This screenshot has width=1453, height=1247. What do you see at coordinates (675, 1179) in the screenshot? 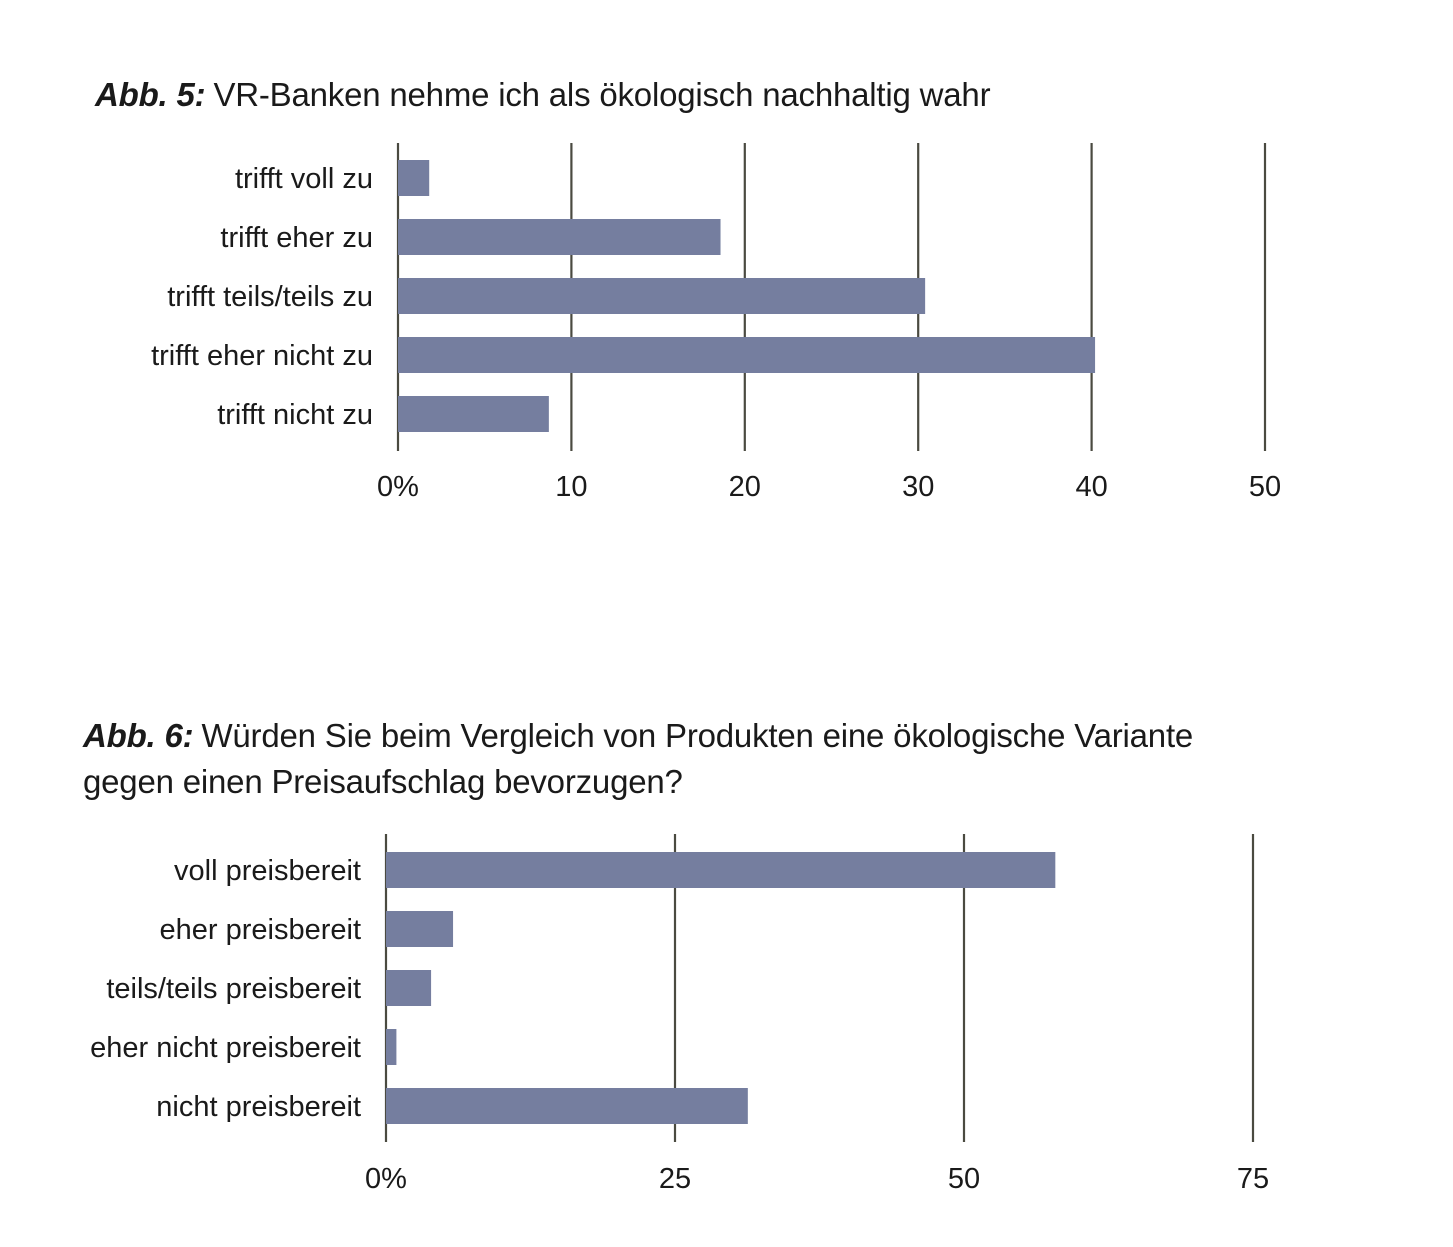
I see `x-tick-label: 25` at bounding box center [675, 1179].